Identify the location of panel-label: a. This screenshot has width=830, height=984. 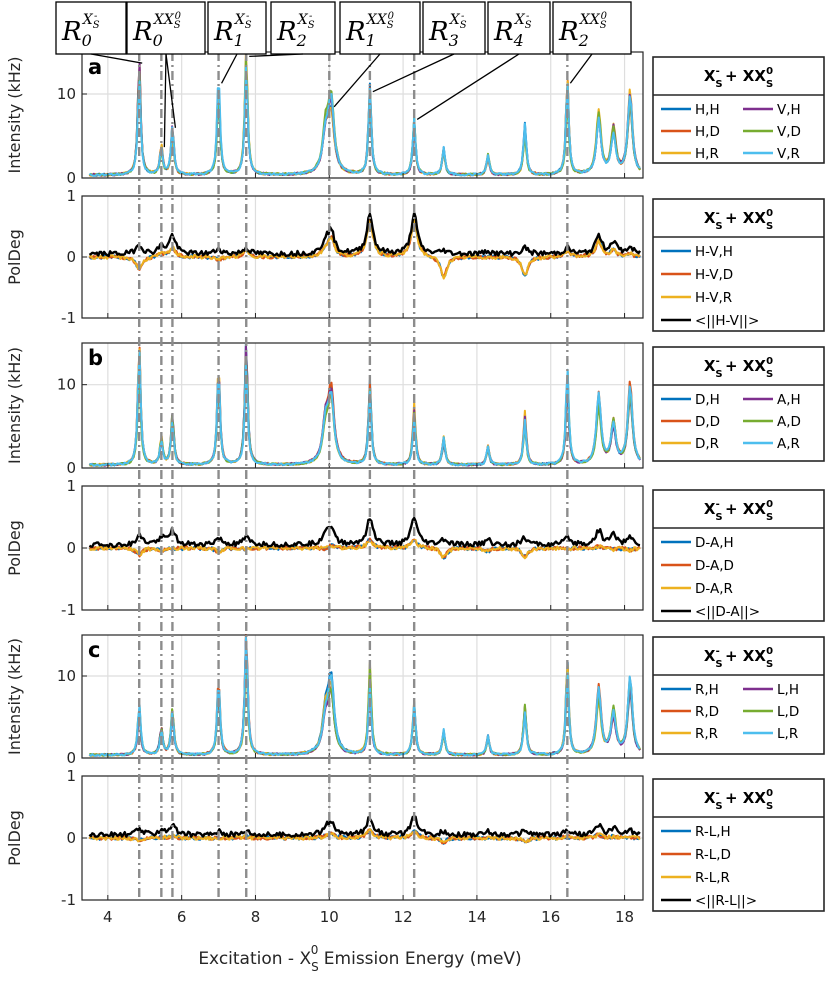
(95, 67).